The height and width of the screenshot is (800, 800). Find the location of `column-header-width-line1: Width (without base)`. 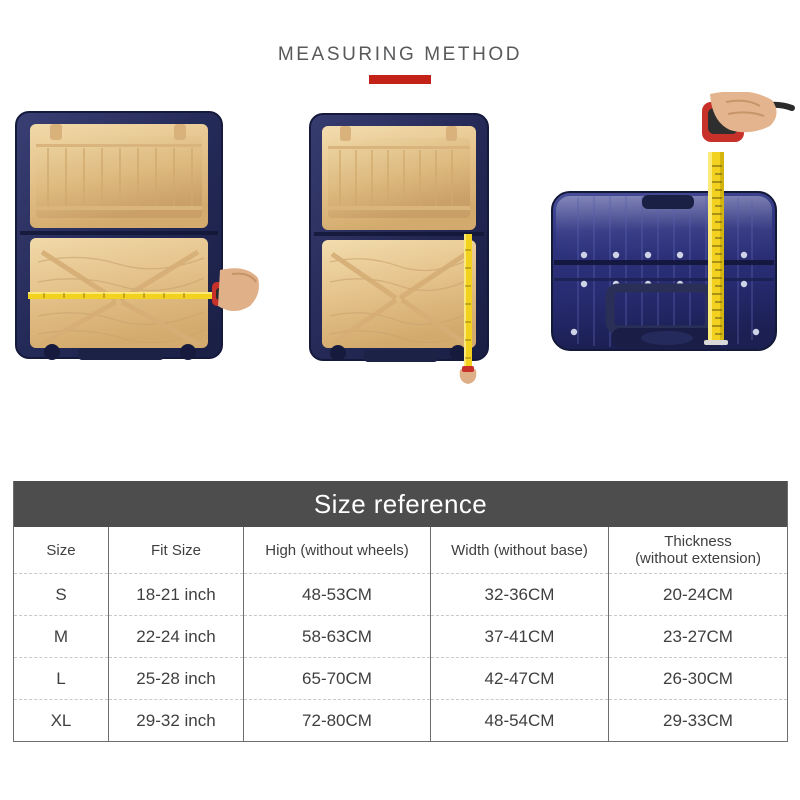

column-header-width-line1: Width (without base) is located at coordinates (519, 550).